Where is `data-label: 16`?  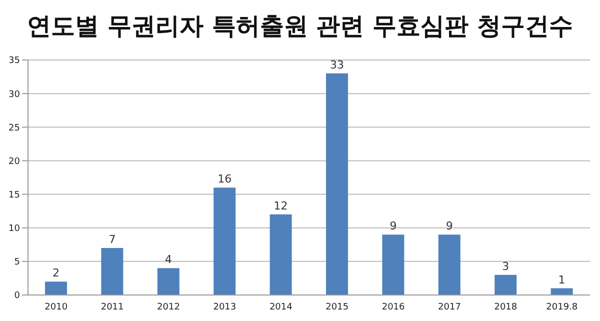 data-label: 16 is located at coordinates (225, 179).